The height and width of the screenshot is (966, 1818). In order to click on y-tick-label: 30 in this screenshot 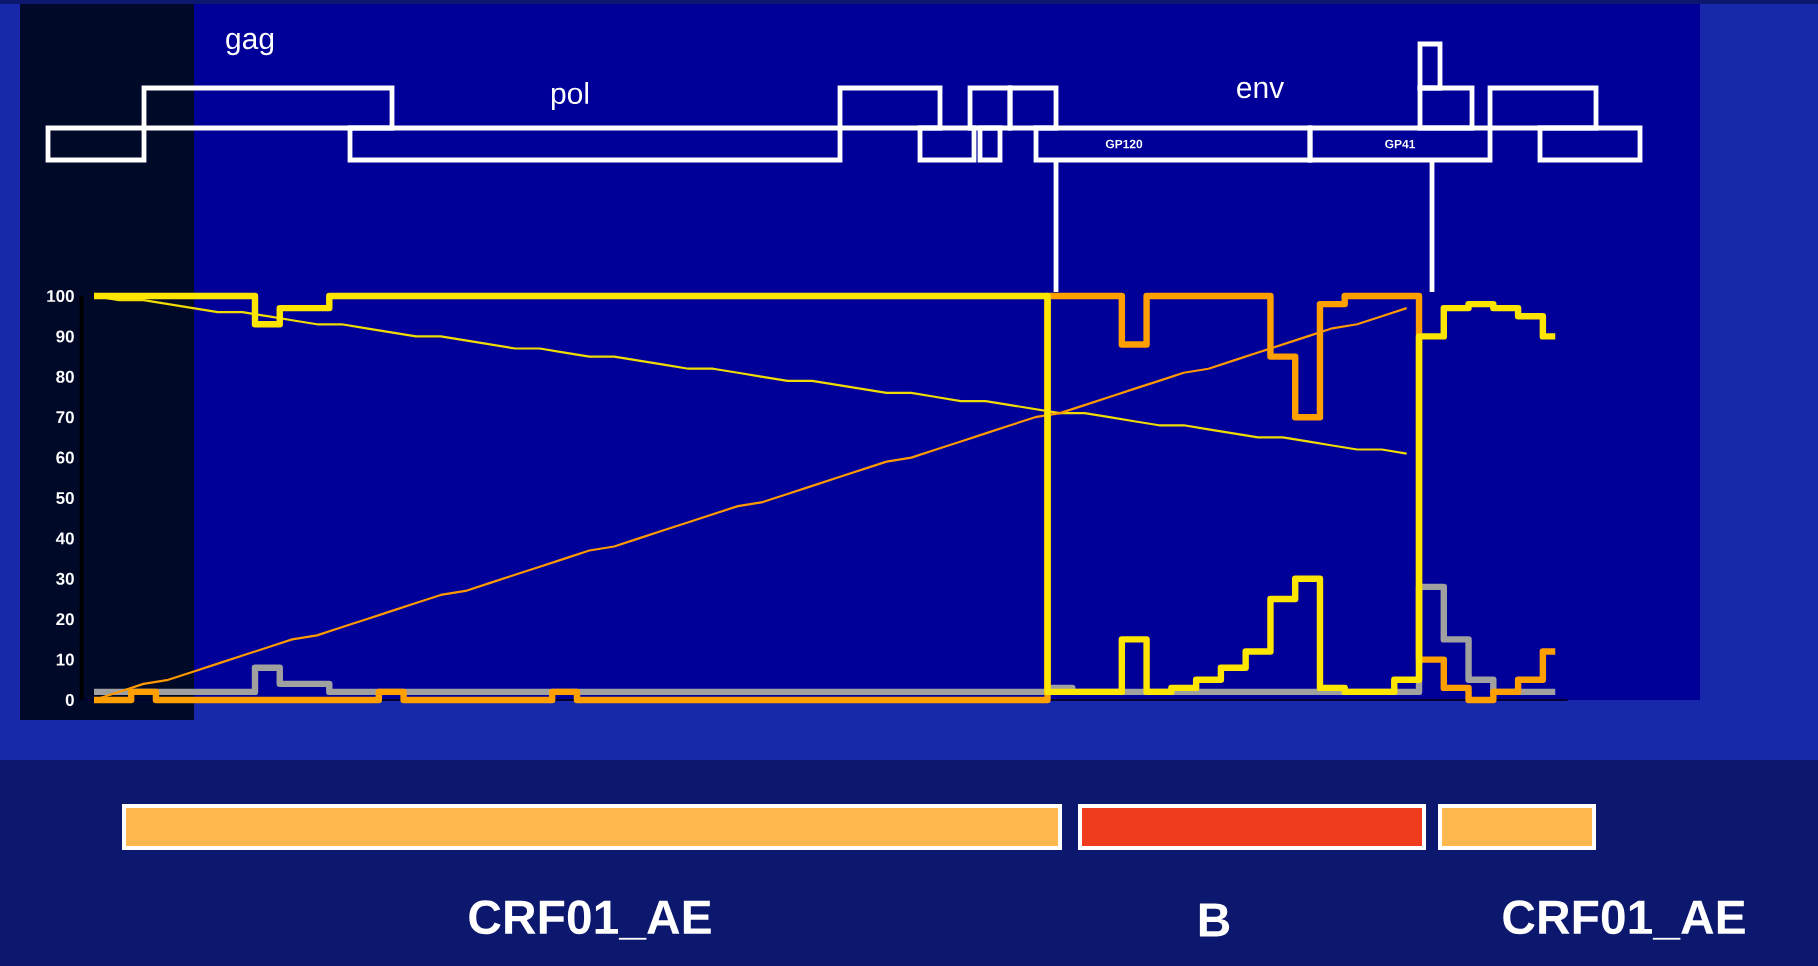, I will do `click(65, 578)`.